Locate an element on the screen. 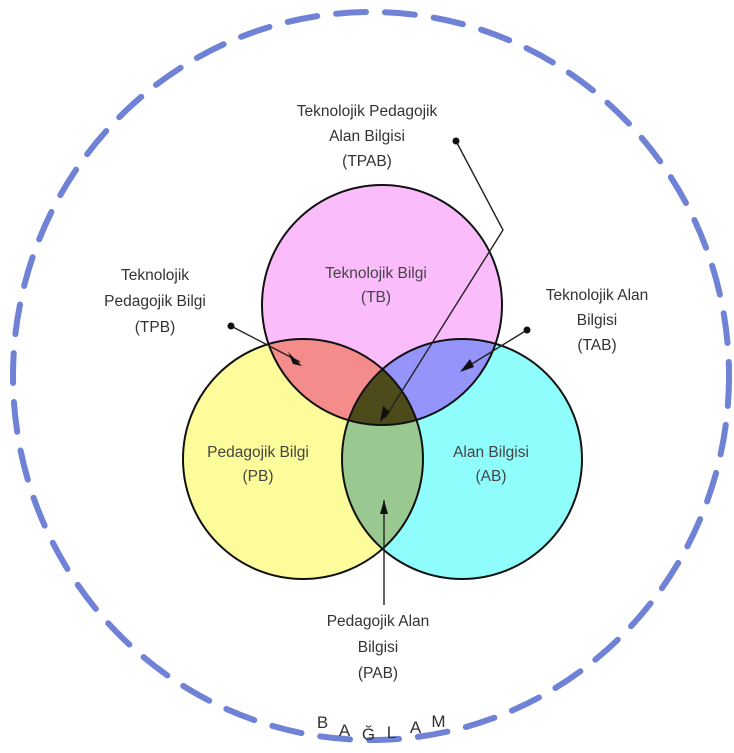 Image resolution: width=734 pixels, height=753 pixels. tab-arrowhead is located at coordinates (467, 365).